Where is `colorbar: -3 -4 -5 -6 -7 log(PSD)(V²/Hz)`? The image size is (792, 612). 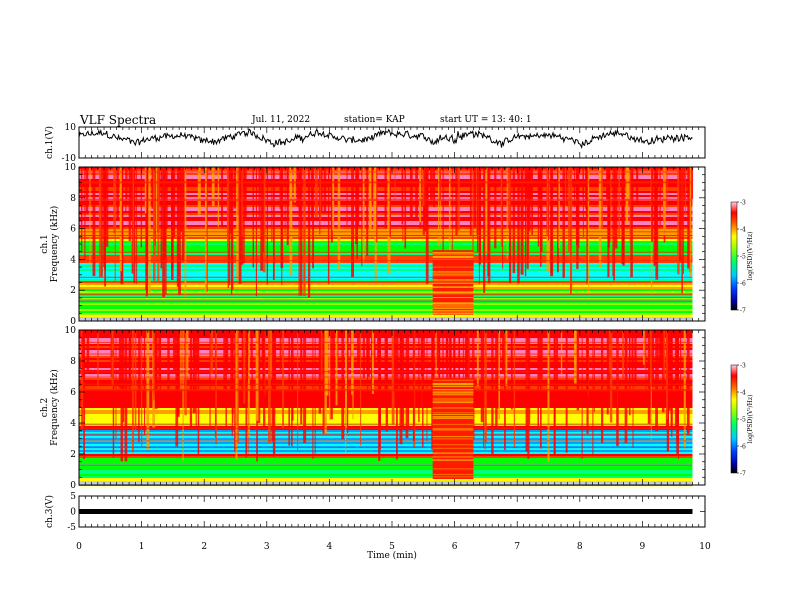
colorbar: -3 -4 -5 -6 -7 log(PSD)(V²/Hz) is located at coordinates (742, 257).